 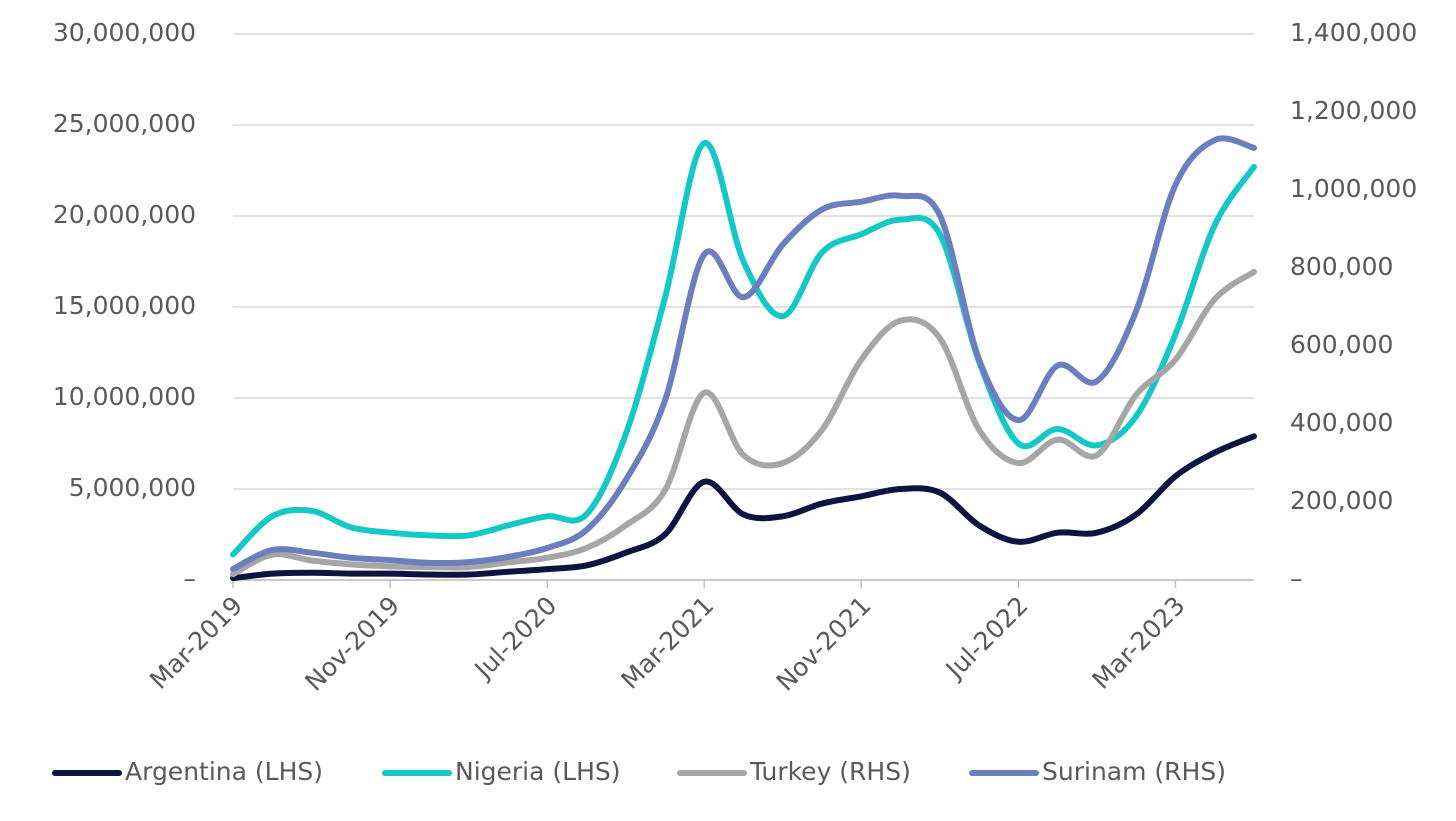 I want to click on y-tick-label: 20,000,000, so click(x=124, y=214).